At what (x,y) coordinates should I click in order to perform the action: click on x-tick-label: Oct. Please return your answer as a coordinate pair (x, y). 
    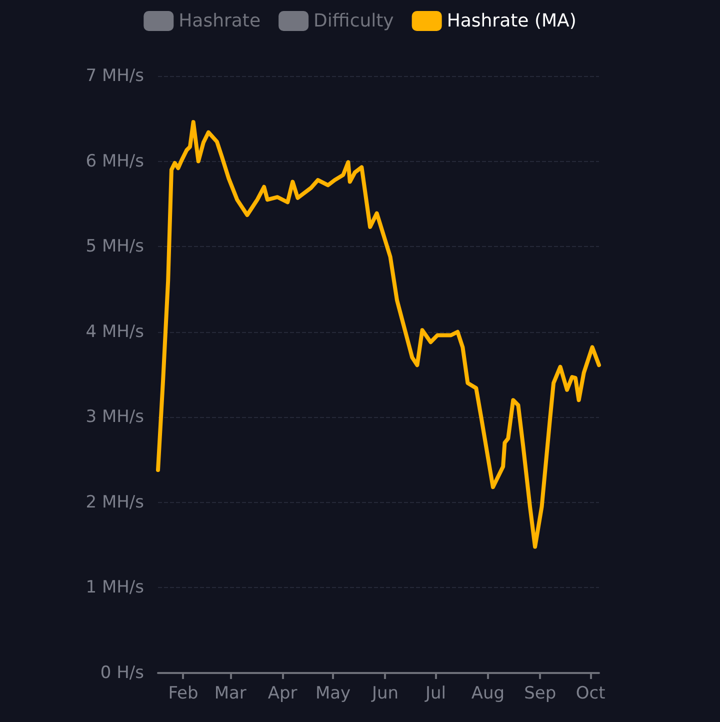
    Looking at the image, I should click on (591, 694).